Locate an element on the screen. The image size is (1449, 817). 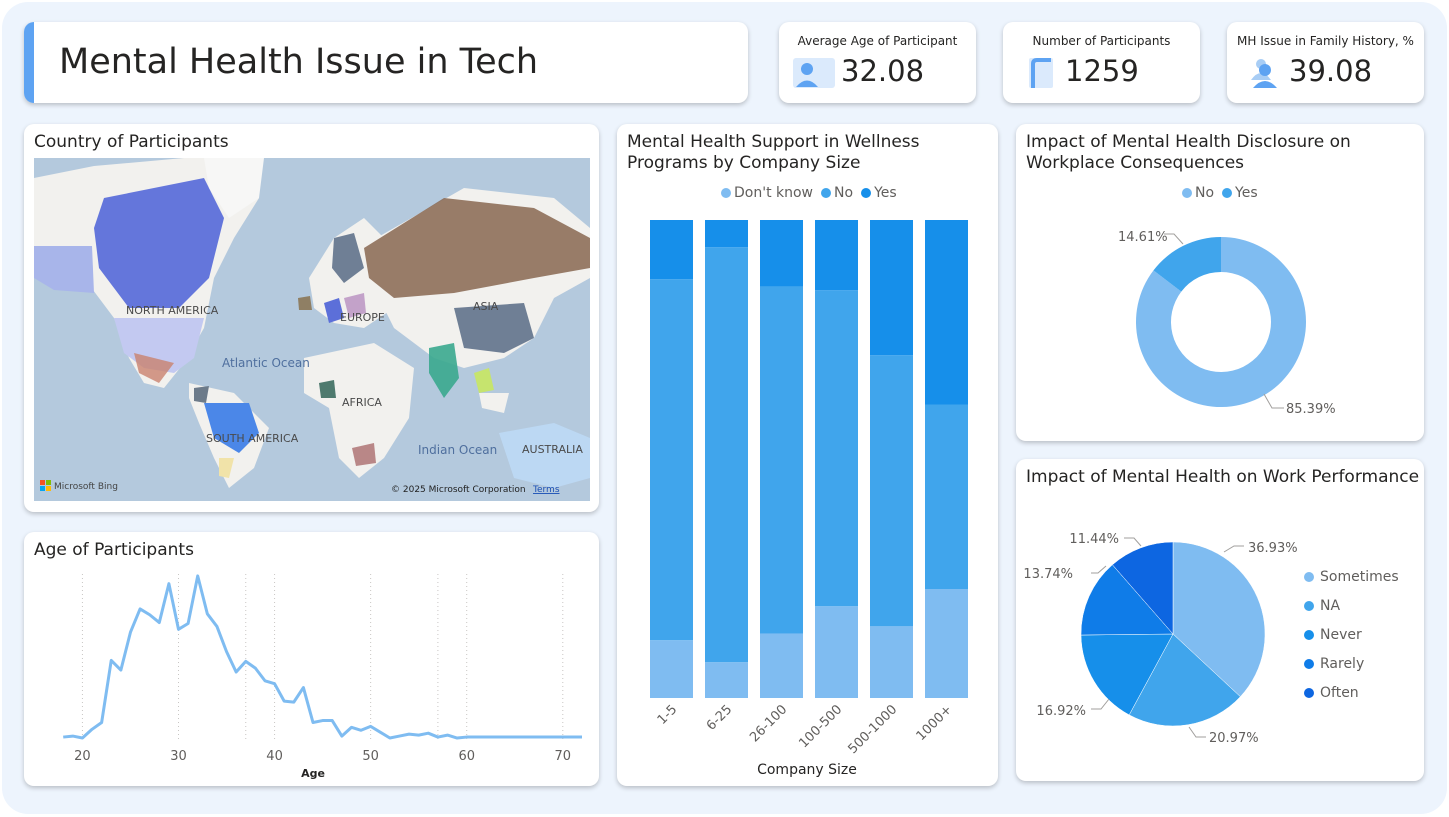
wellness-legend: Don't know No Yes is located at coordinates (811, 193).